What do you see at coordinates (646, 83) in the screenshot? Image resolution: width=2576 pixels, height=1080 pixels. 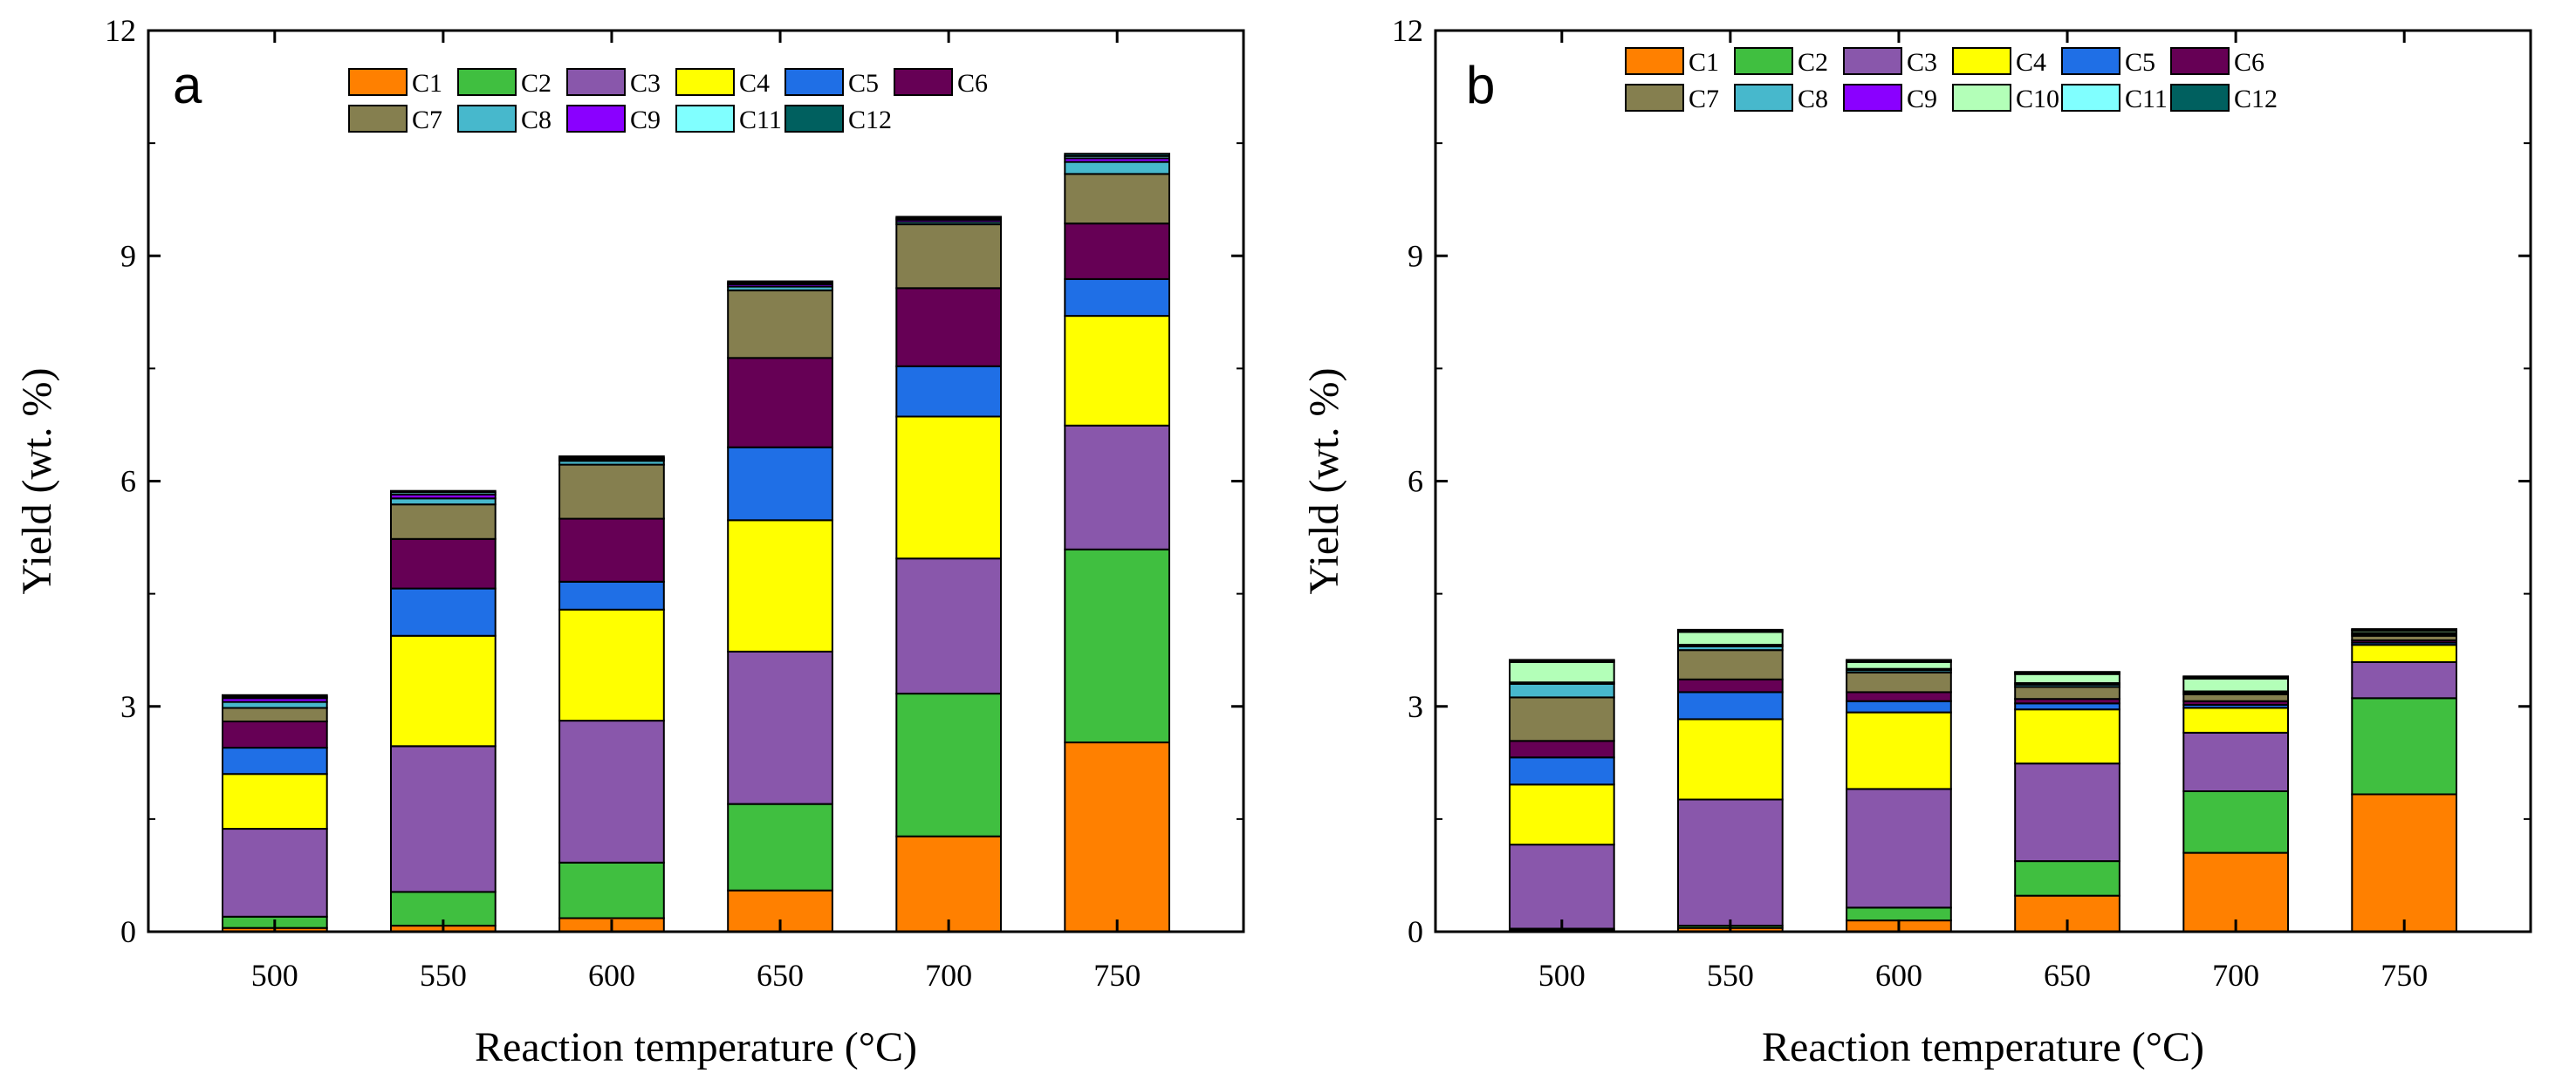 I see `legend-label-c3: C3` at bounding box center [646, 83].